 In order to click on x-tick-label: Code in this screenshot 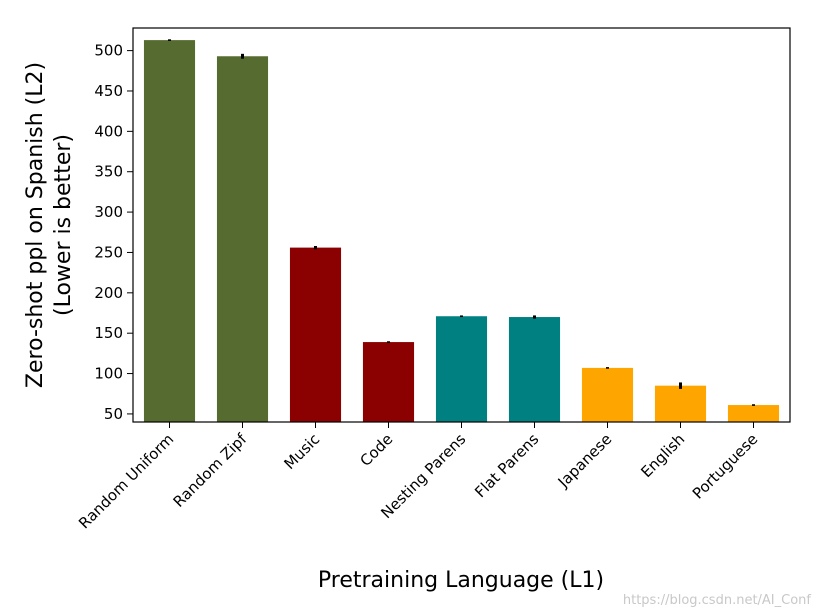, I will do `click(376, 450)`.